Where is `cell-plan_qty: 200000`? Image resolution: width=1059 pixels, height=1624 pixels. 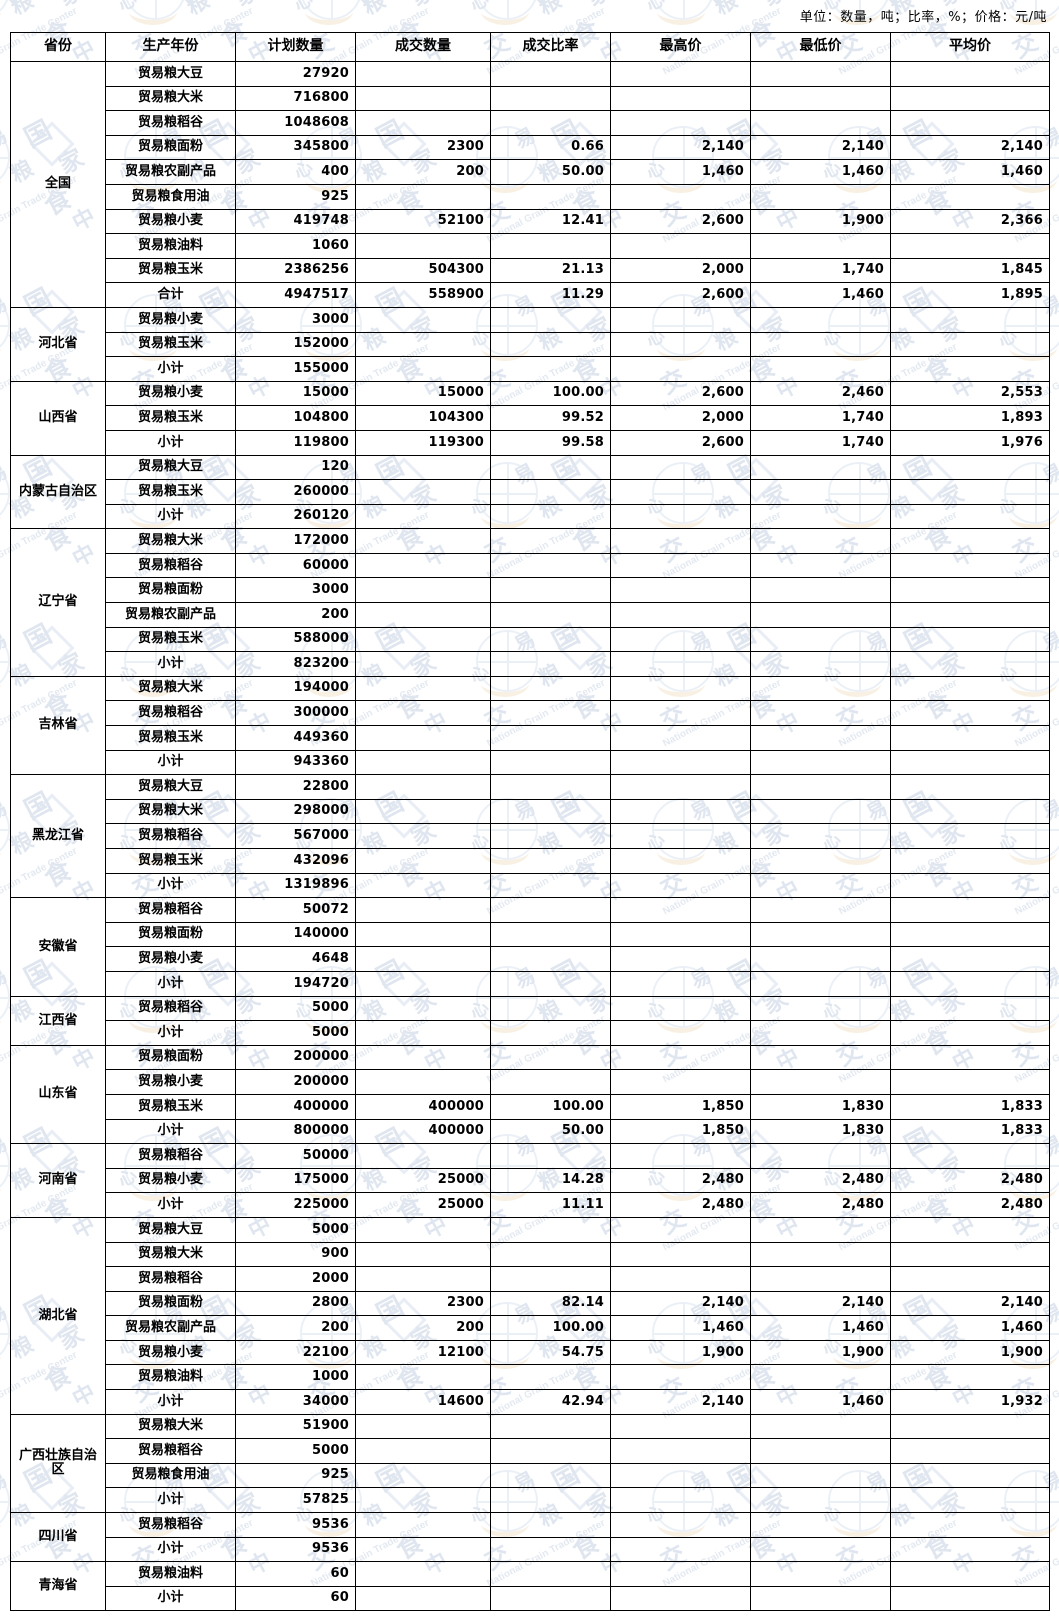
cell-plan_qty: 200000 is located at coordinates (295, 1082).